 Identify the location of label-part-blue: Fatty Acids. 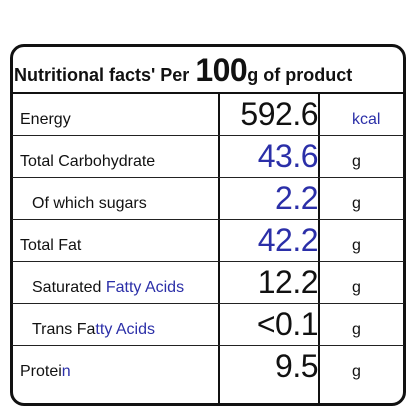
(145, 287).